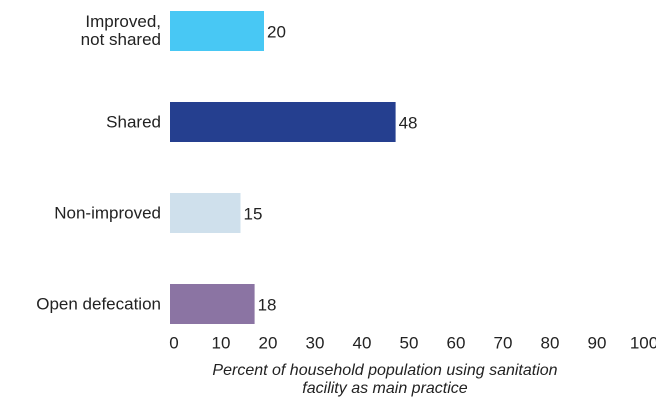  Describe the element at coordinates (362, 342) in the screenshot. I see `x-tick-label: 40` at that location.